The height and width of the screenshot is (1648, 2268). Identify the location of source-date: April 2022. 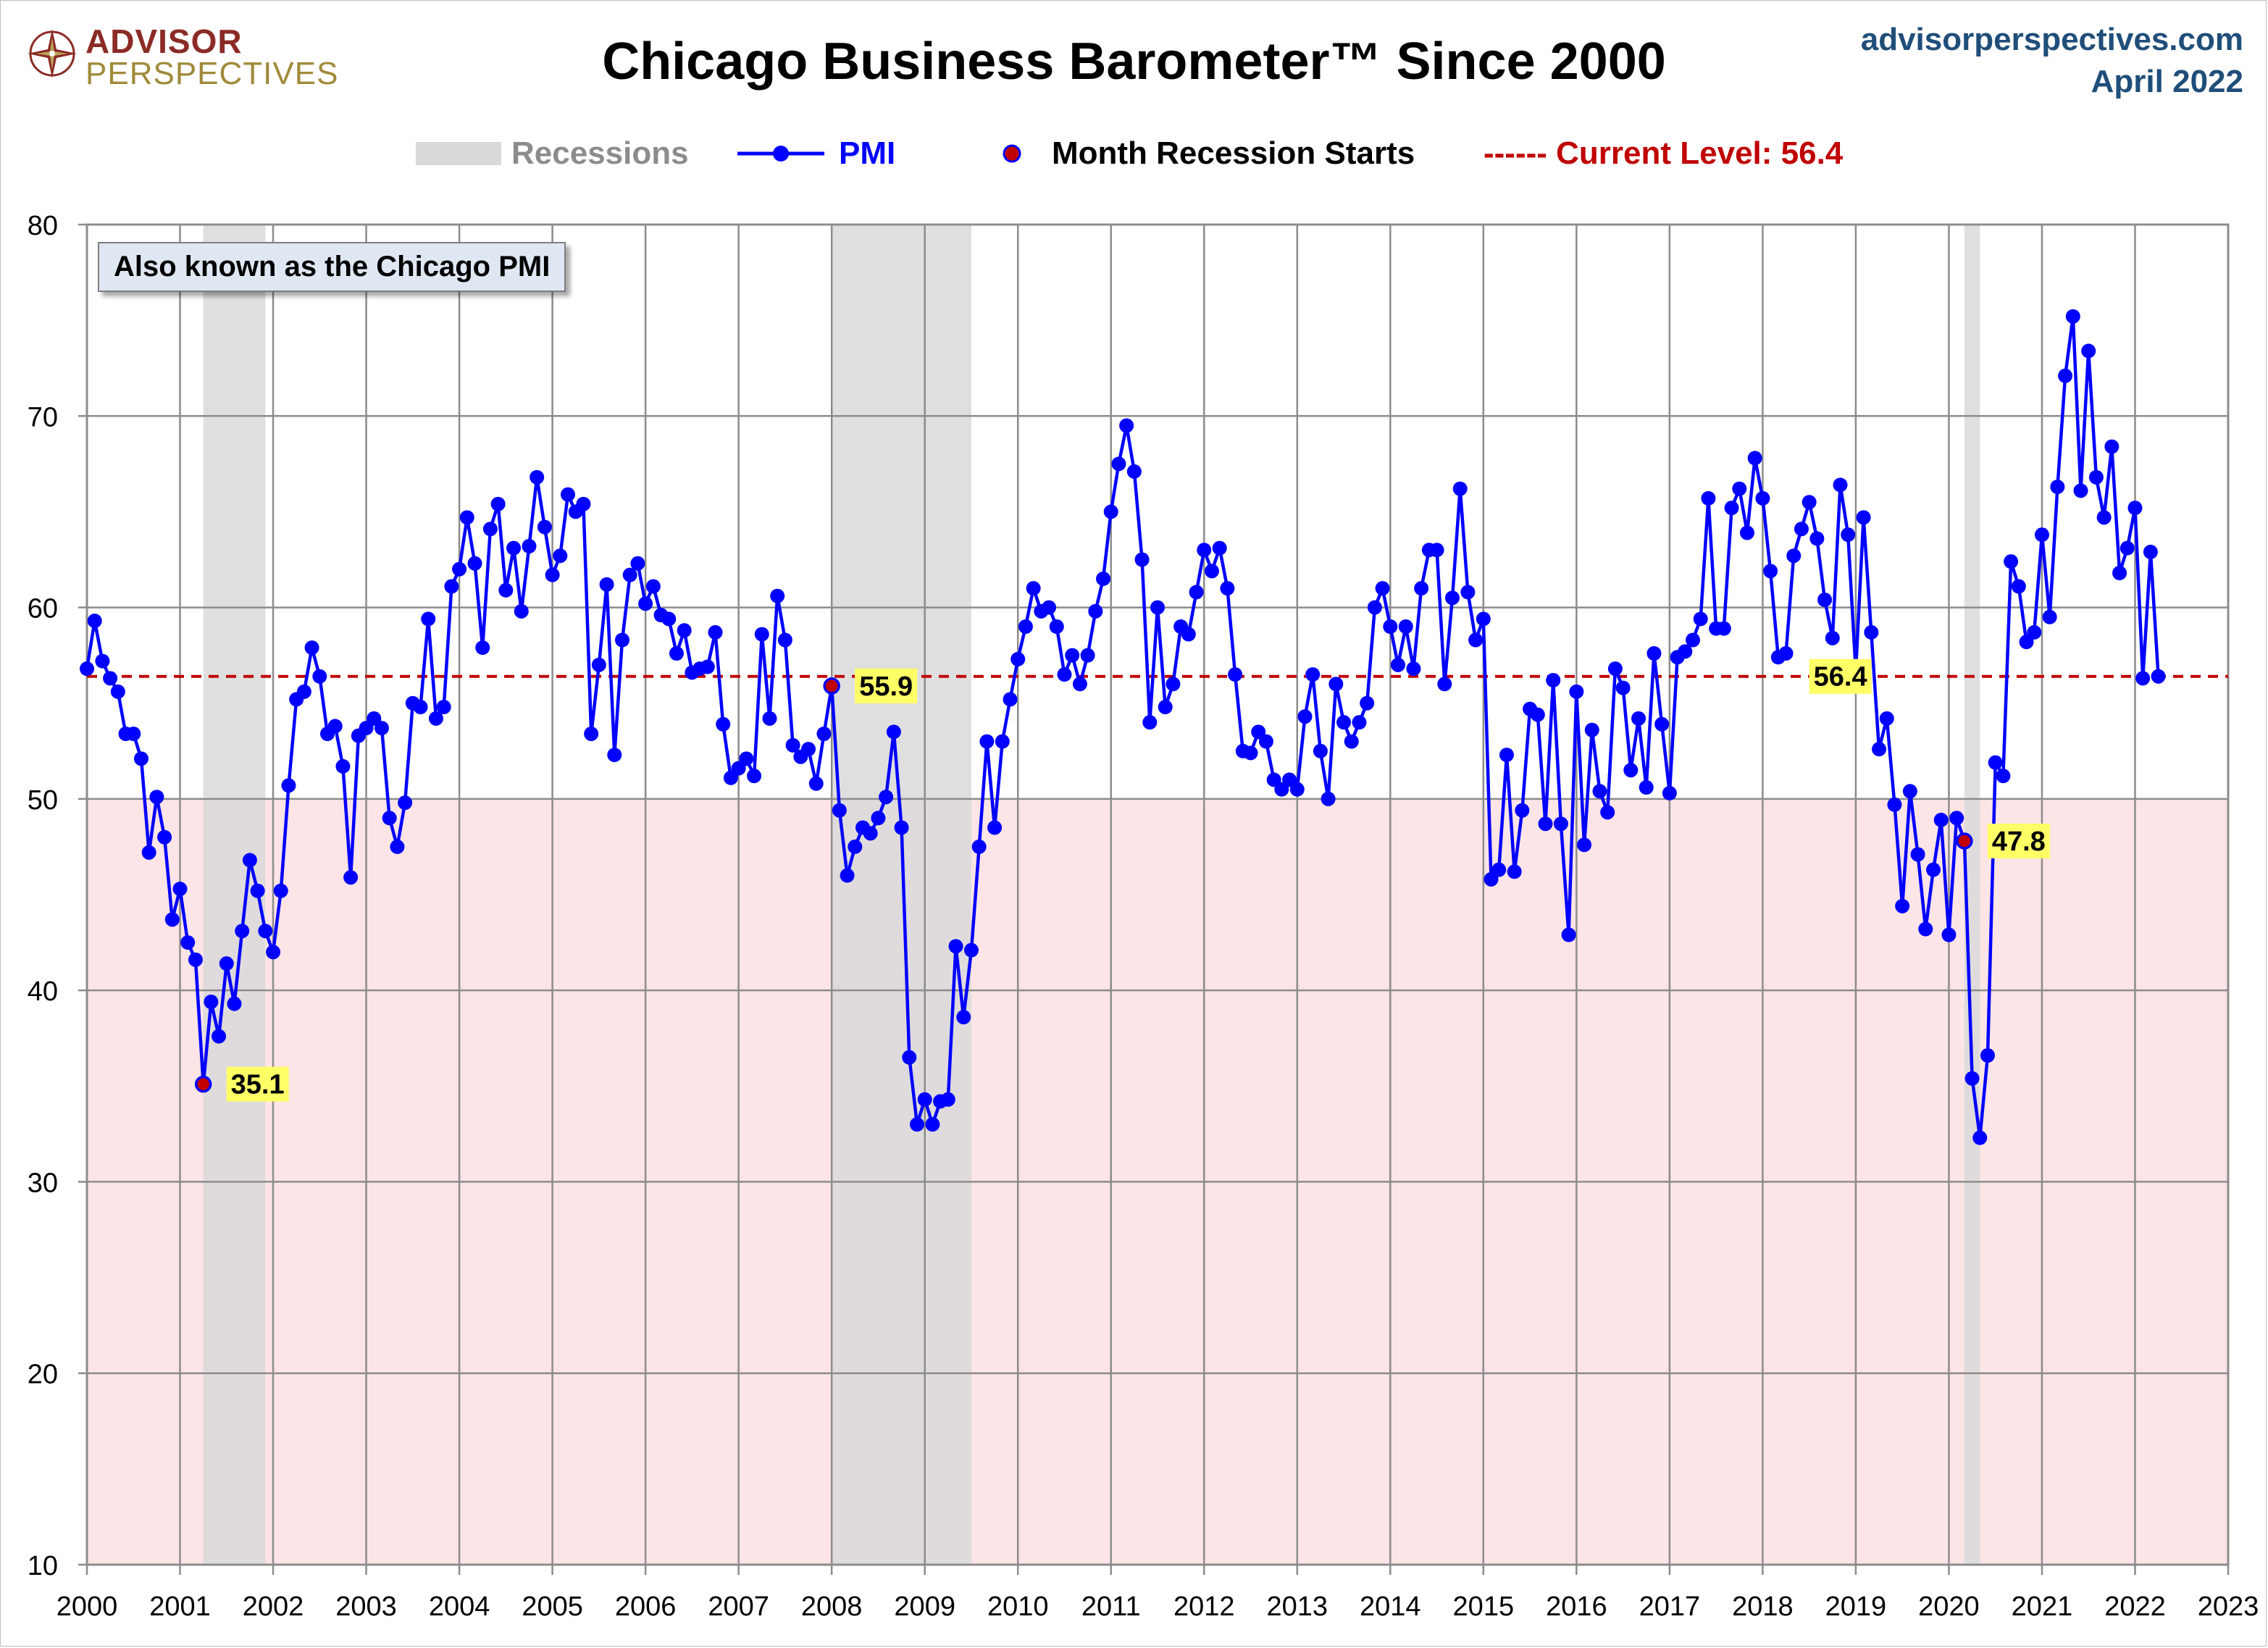
(2167, 81).